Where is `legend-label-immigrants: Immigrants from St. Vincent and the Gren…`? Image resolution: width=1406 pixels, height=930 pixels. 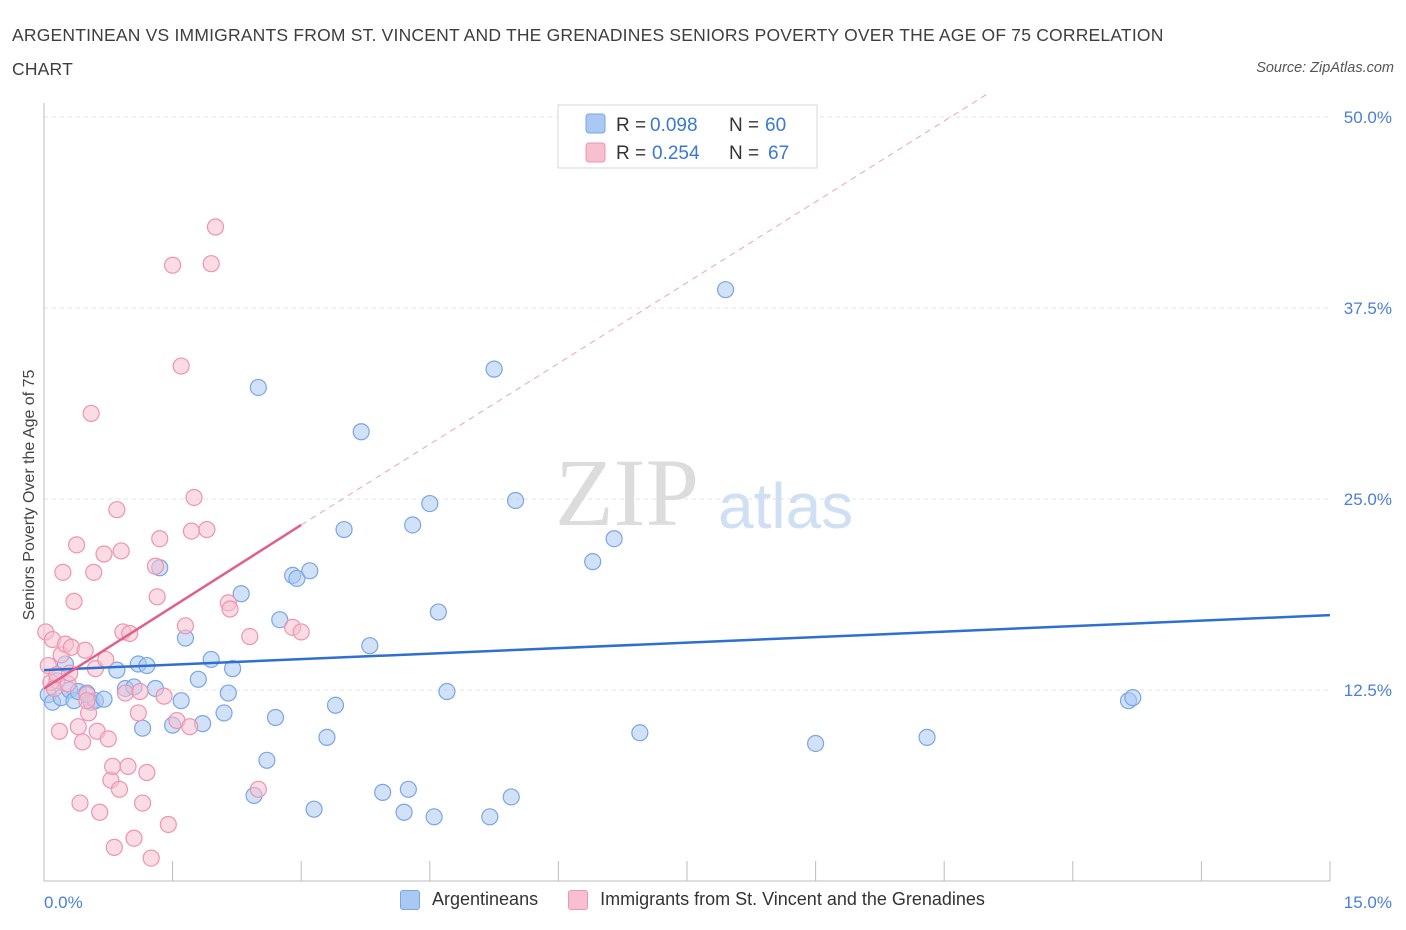
legend-label-immigrants: Immigrants from St. Vincent and the Gren… is located at coordinates (792, 899).